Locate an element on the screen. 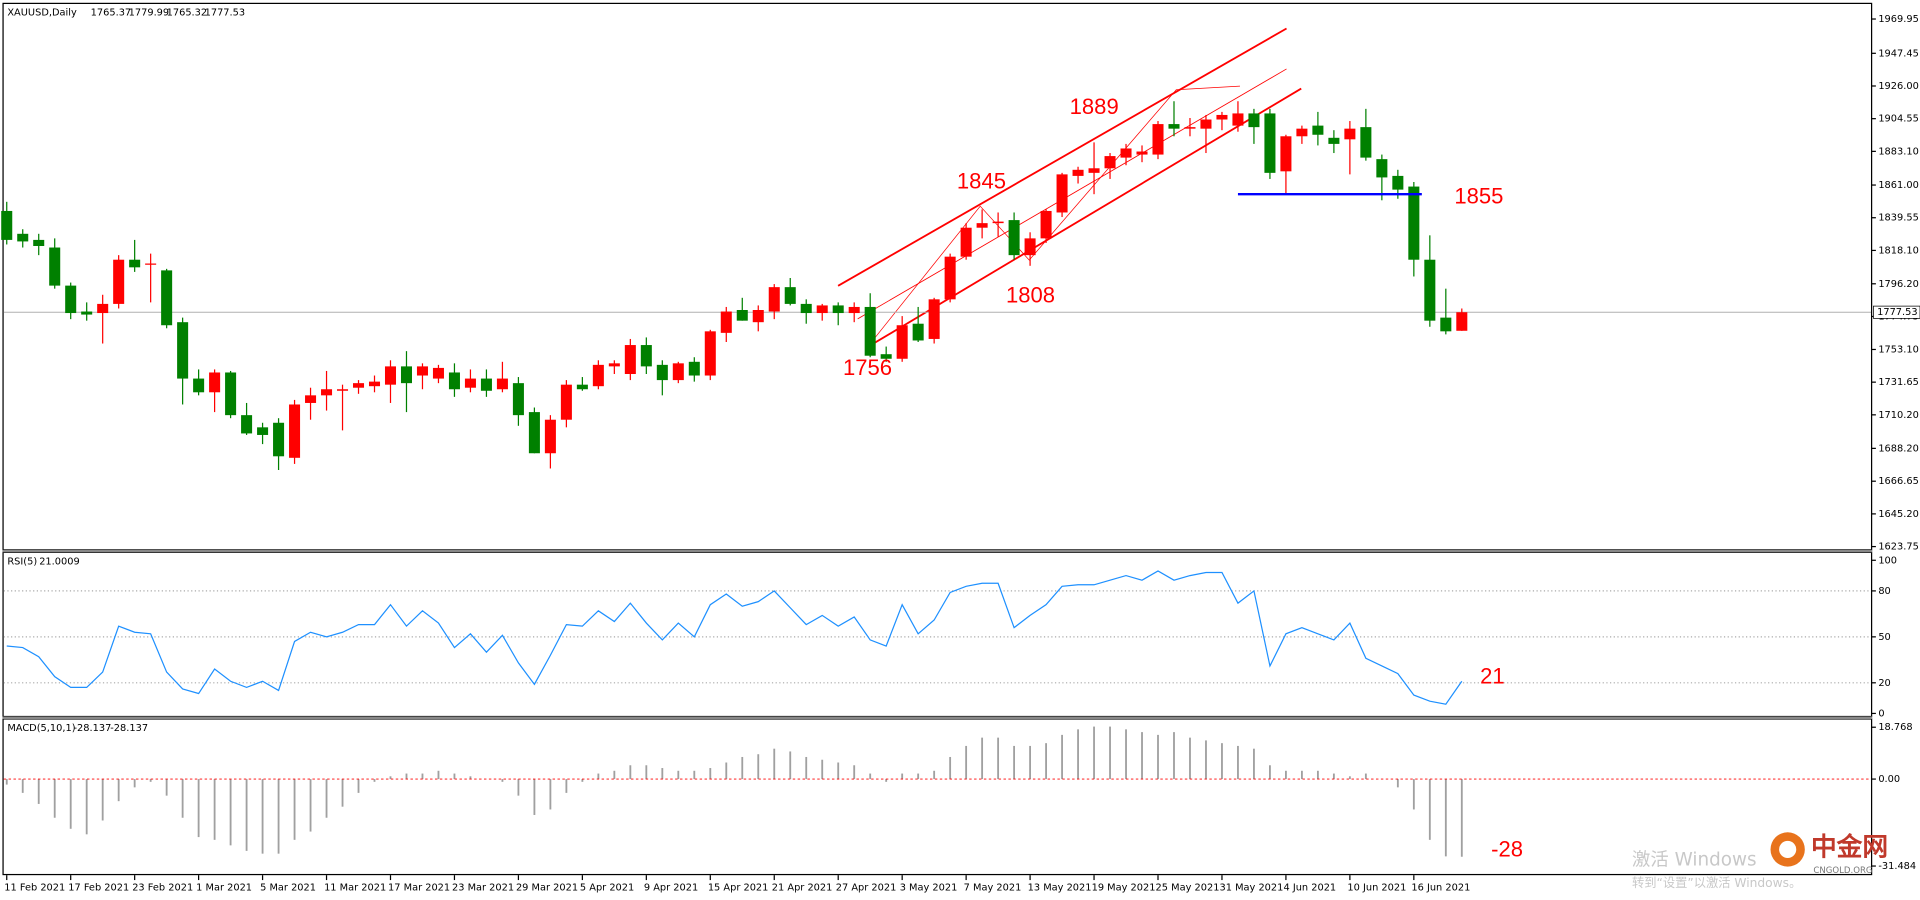 This screenshot has height=900, width=1920. x-tick-label: 17 Mar 2021 is located at coordinates (419, 887).